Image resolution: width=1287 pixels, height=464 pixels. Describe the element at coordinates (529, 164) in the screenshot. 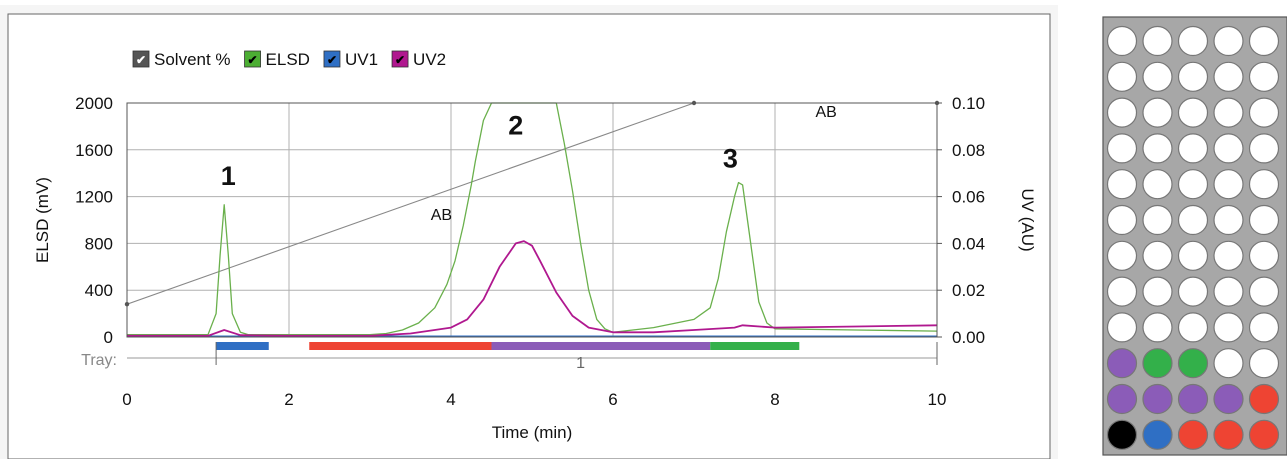

I see `chart-annotations: 1 2 3 AB AB` at that location.